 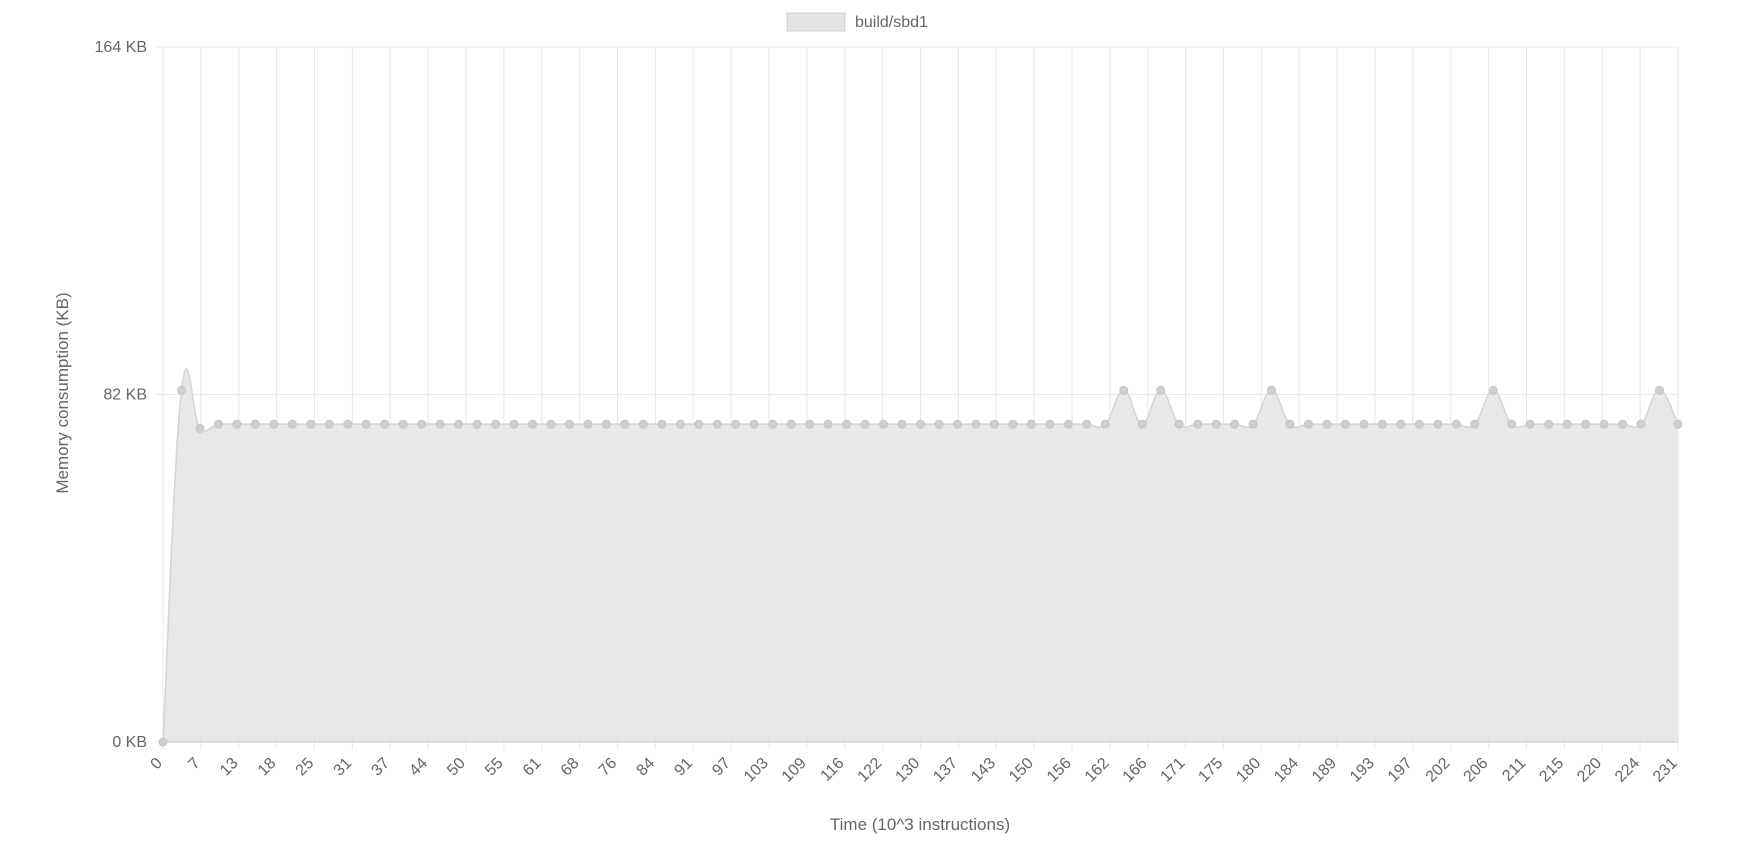 What do you see at coordinates (891, 22) in the screenshot?
I see `legend-label-build-sbd1: build/sbd1` at bounding box center [891, 22].